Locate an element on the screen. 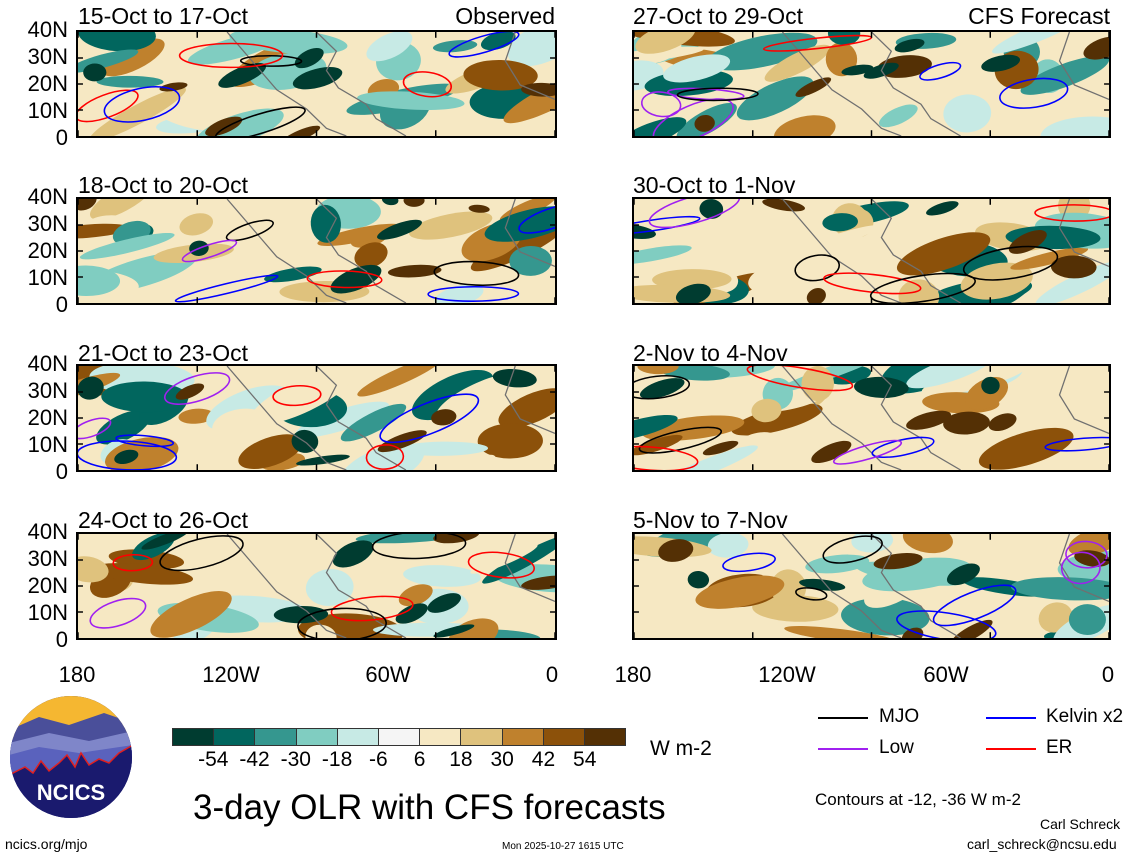 The height and width of the screenshot is (859, 1135). legend-label-er: ER is located at coordinates (1059, 747).